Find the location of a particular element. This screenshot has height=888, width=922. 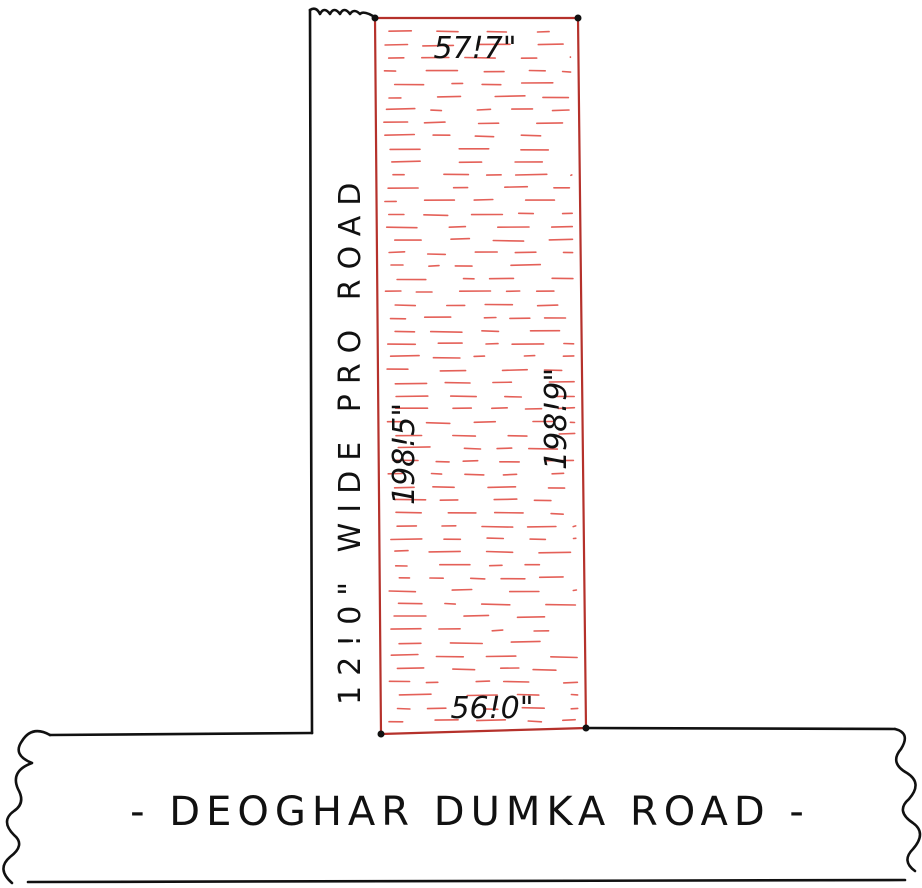

main-road-right-break is located at coordinates (907, 800).